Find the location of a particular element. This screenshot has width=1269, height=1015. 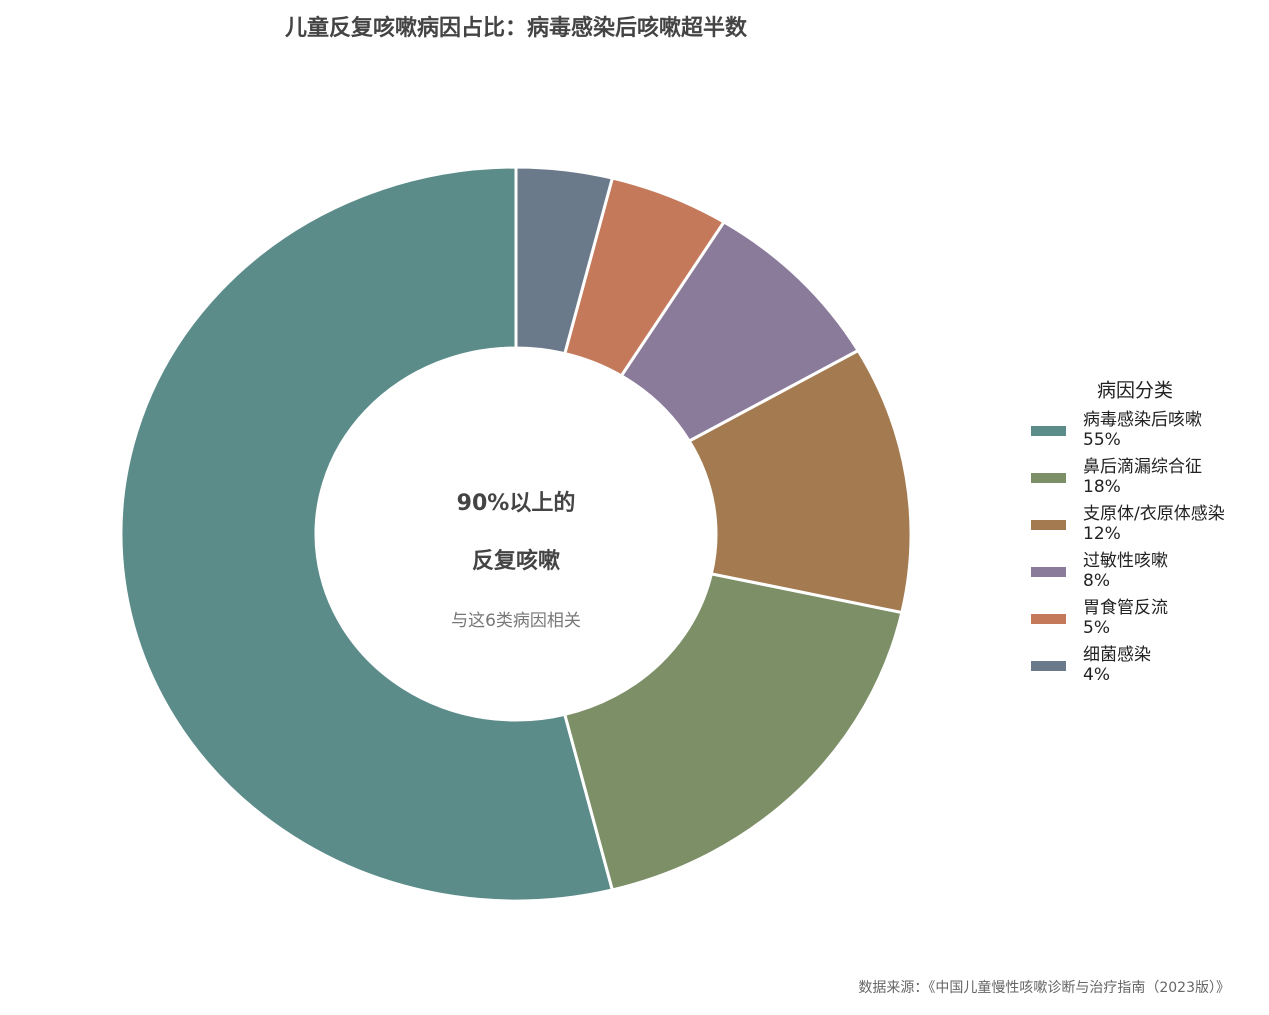

legend-title: 病因分类 is located at coordinates (1135, 391).